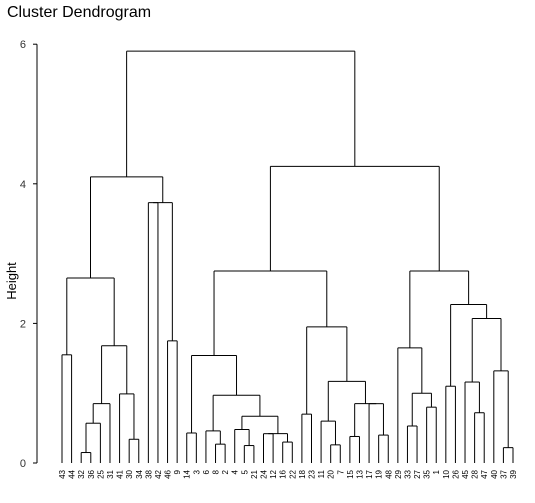 The image size is (535, 503). I want to click on leaf-label: 37, so click(503, 473).